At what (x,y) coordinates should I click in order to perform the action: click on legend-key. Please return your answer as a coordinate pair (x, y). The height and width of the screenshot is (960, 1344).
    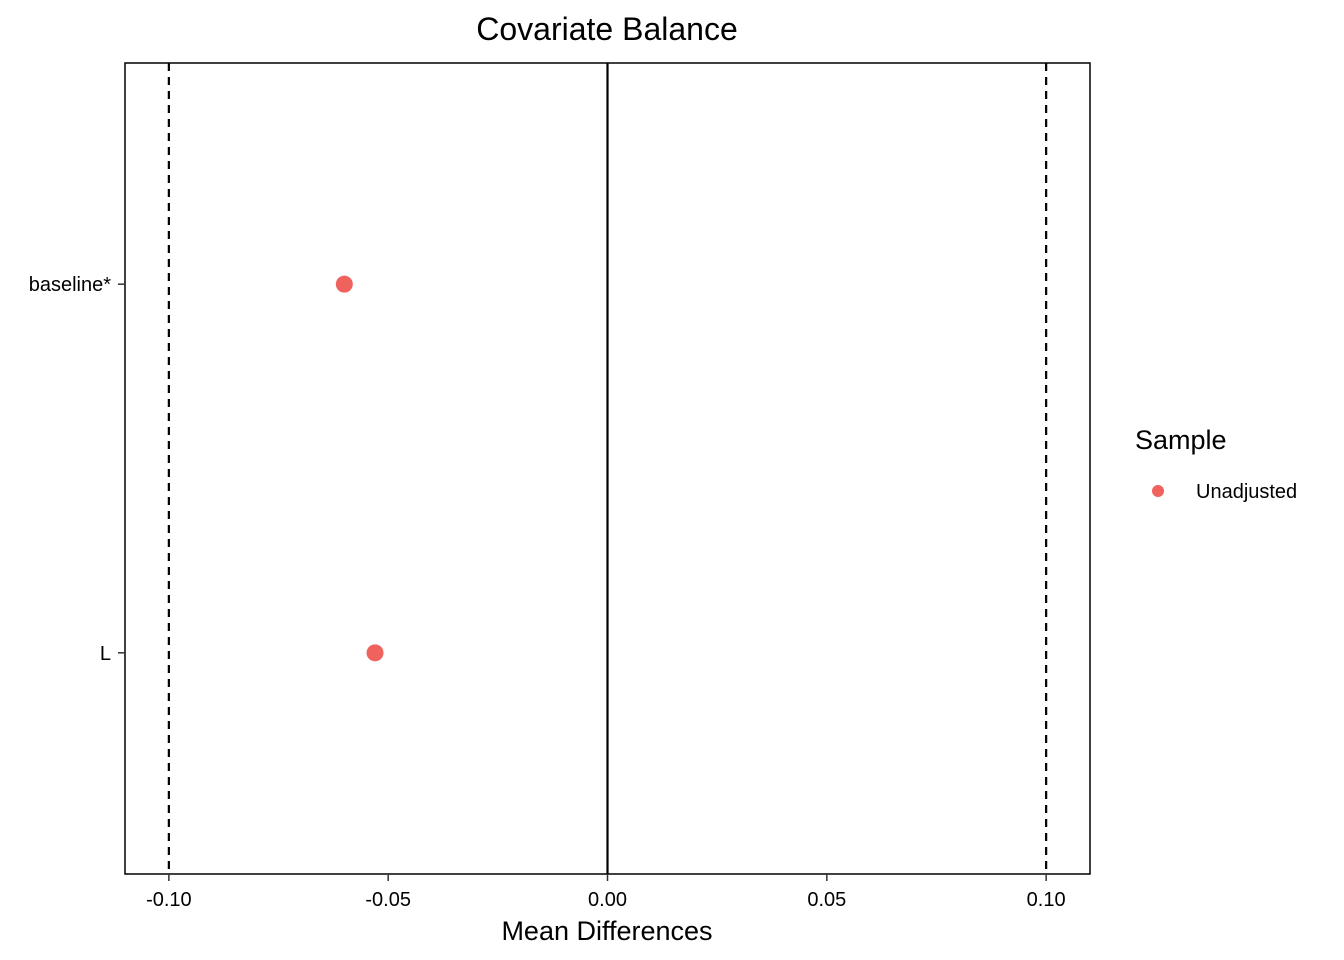
    Looking at the image, I should click on (1158, 491).